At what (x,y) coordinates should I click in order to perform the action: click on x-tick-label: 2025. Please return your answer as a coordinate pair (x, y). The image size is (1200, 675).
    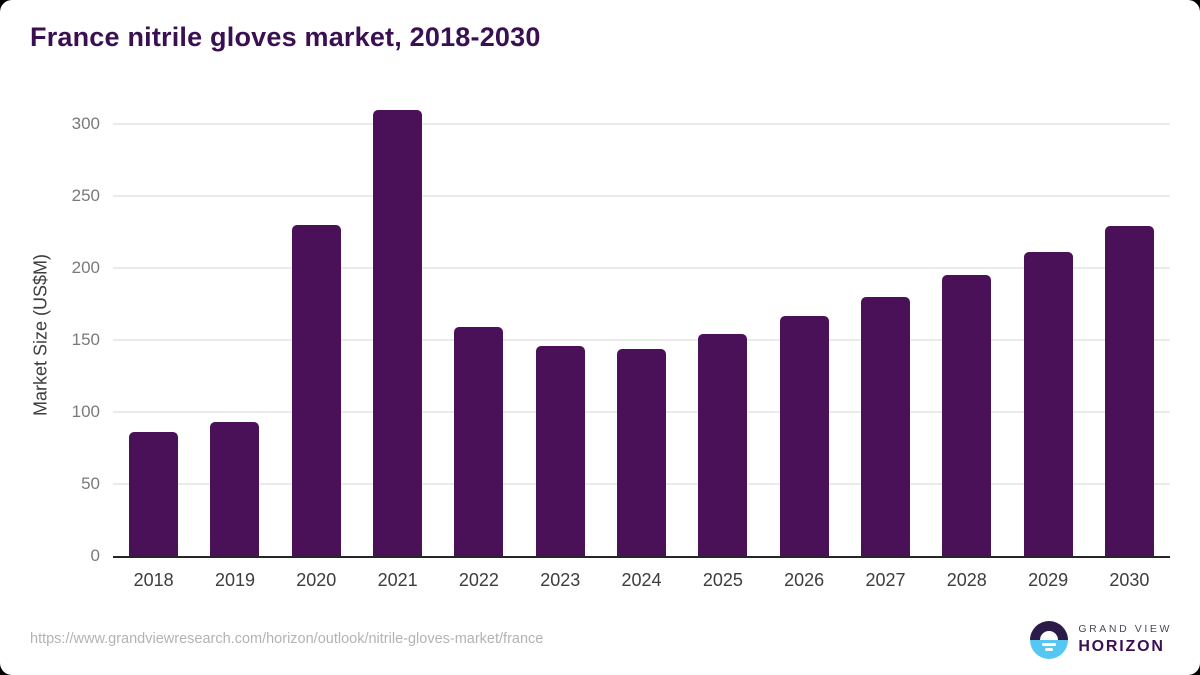
    Looking at the image, I should click on (722, 580).